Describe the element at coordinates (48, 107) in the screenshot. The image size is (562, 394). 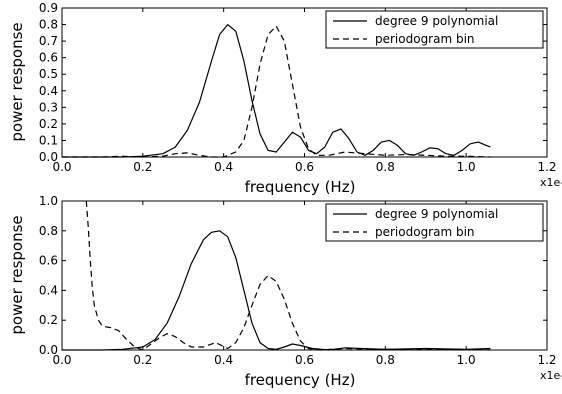
I see `y-tick-label: 0.3` at that location.